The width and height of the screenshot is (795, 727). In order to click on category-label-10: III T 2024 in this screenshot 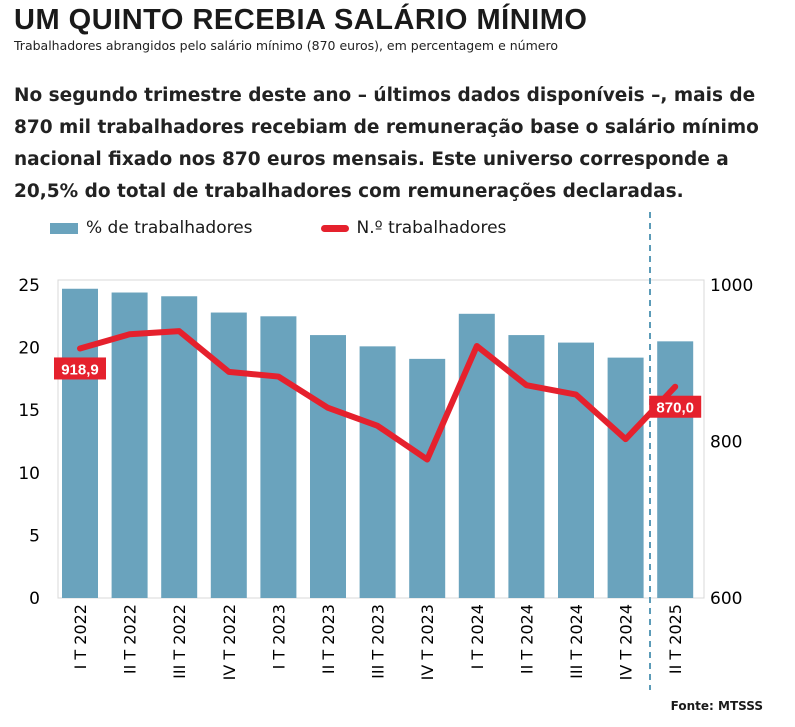, I will do `click(576, 641)`.